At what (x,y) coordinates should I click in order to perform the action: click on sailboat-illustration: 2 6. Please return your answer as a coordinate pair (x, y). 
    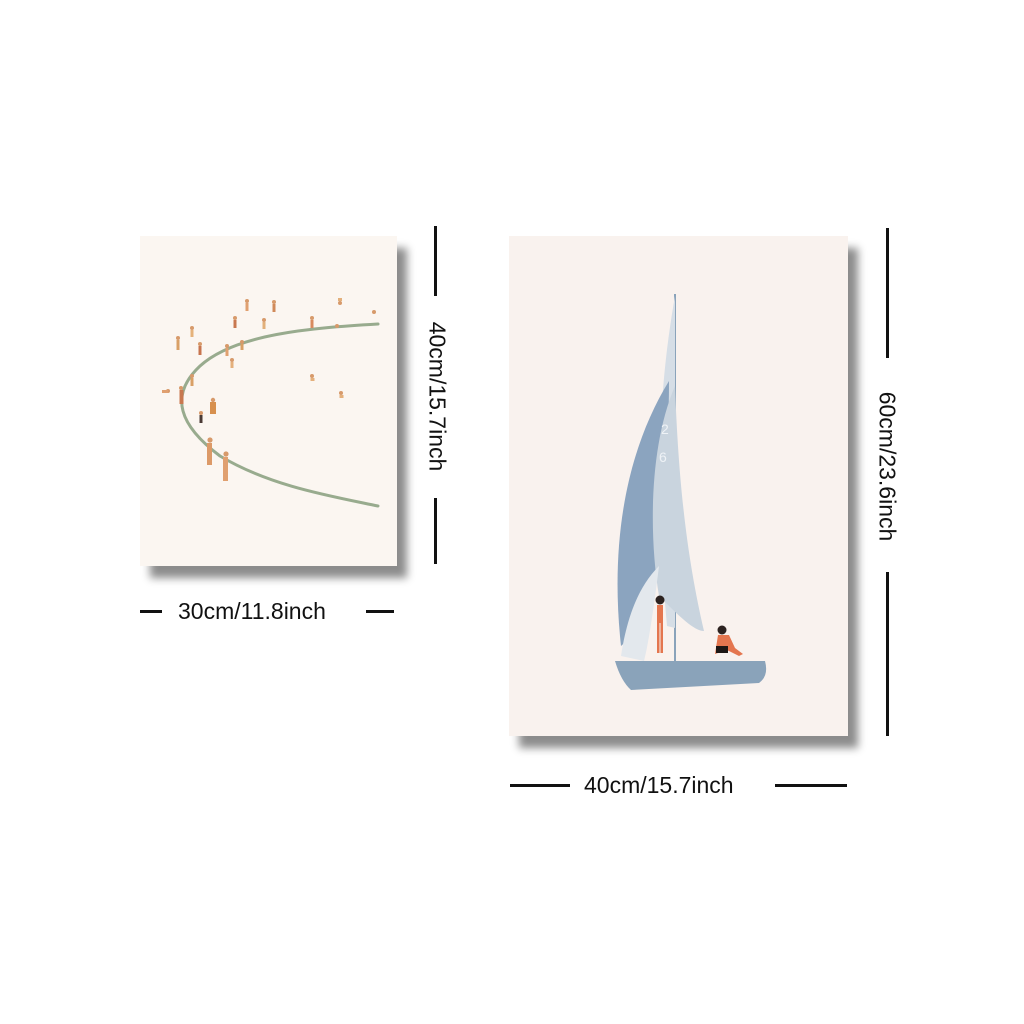
    Looking at the image, I should click on (691, 492).